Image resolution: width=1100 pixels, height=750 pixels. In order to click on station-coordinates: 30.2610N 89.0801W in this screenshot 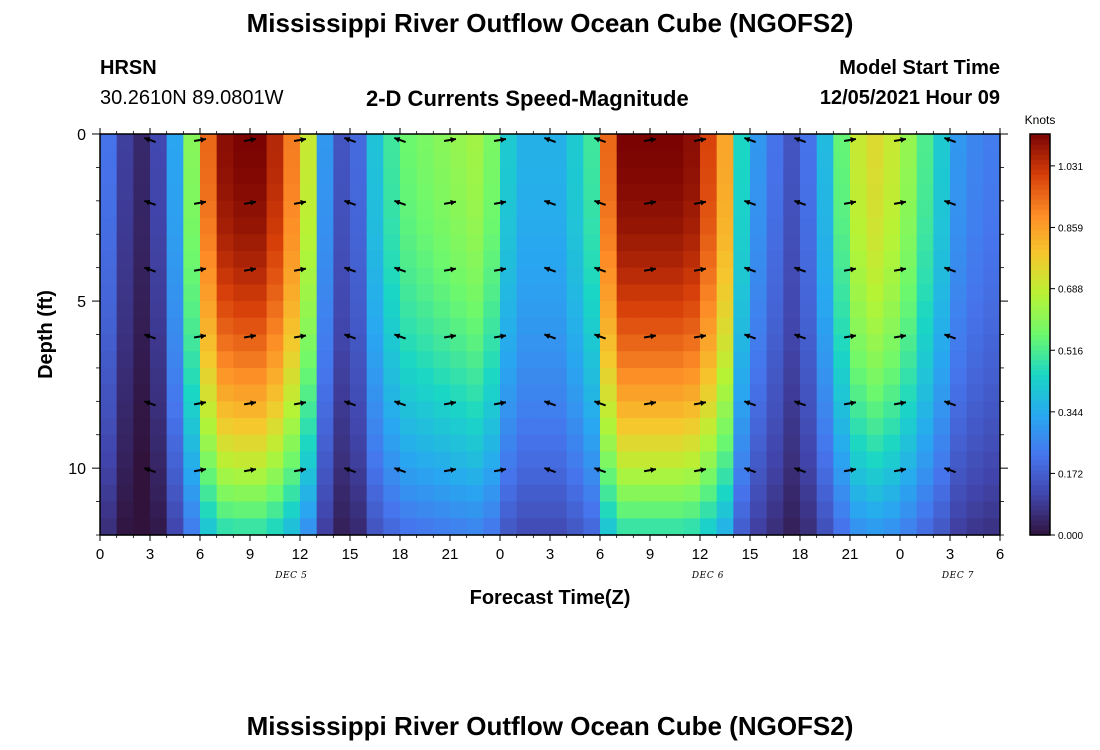, I will do `click(192, 98)`.